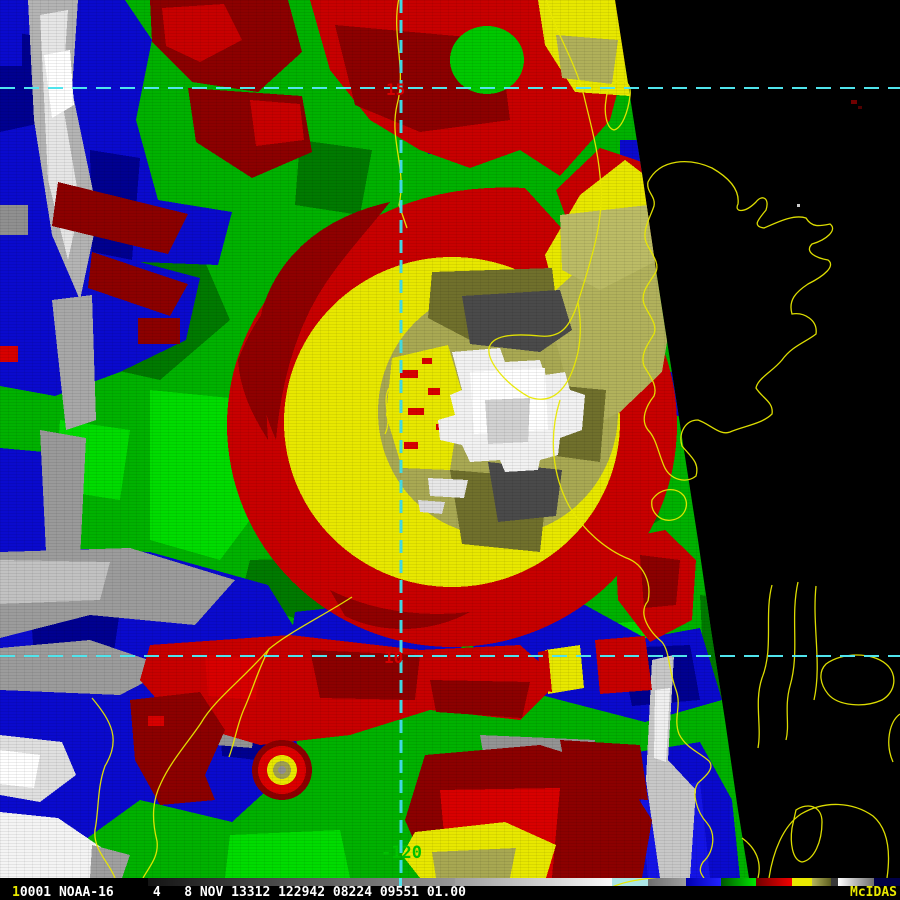 This screenshot has height=900, width=900. What do you see at coordinates (395, 89) in the screenshot?
I see `grid-label-lat-15: 15` at bounding box center [395, 89].